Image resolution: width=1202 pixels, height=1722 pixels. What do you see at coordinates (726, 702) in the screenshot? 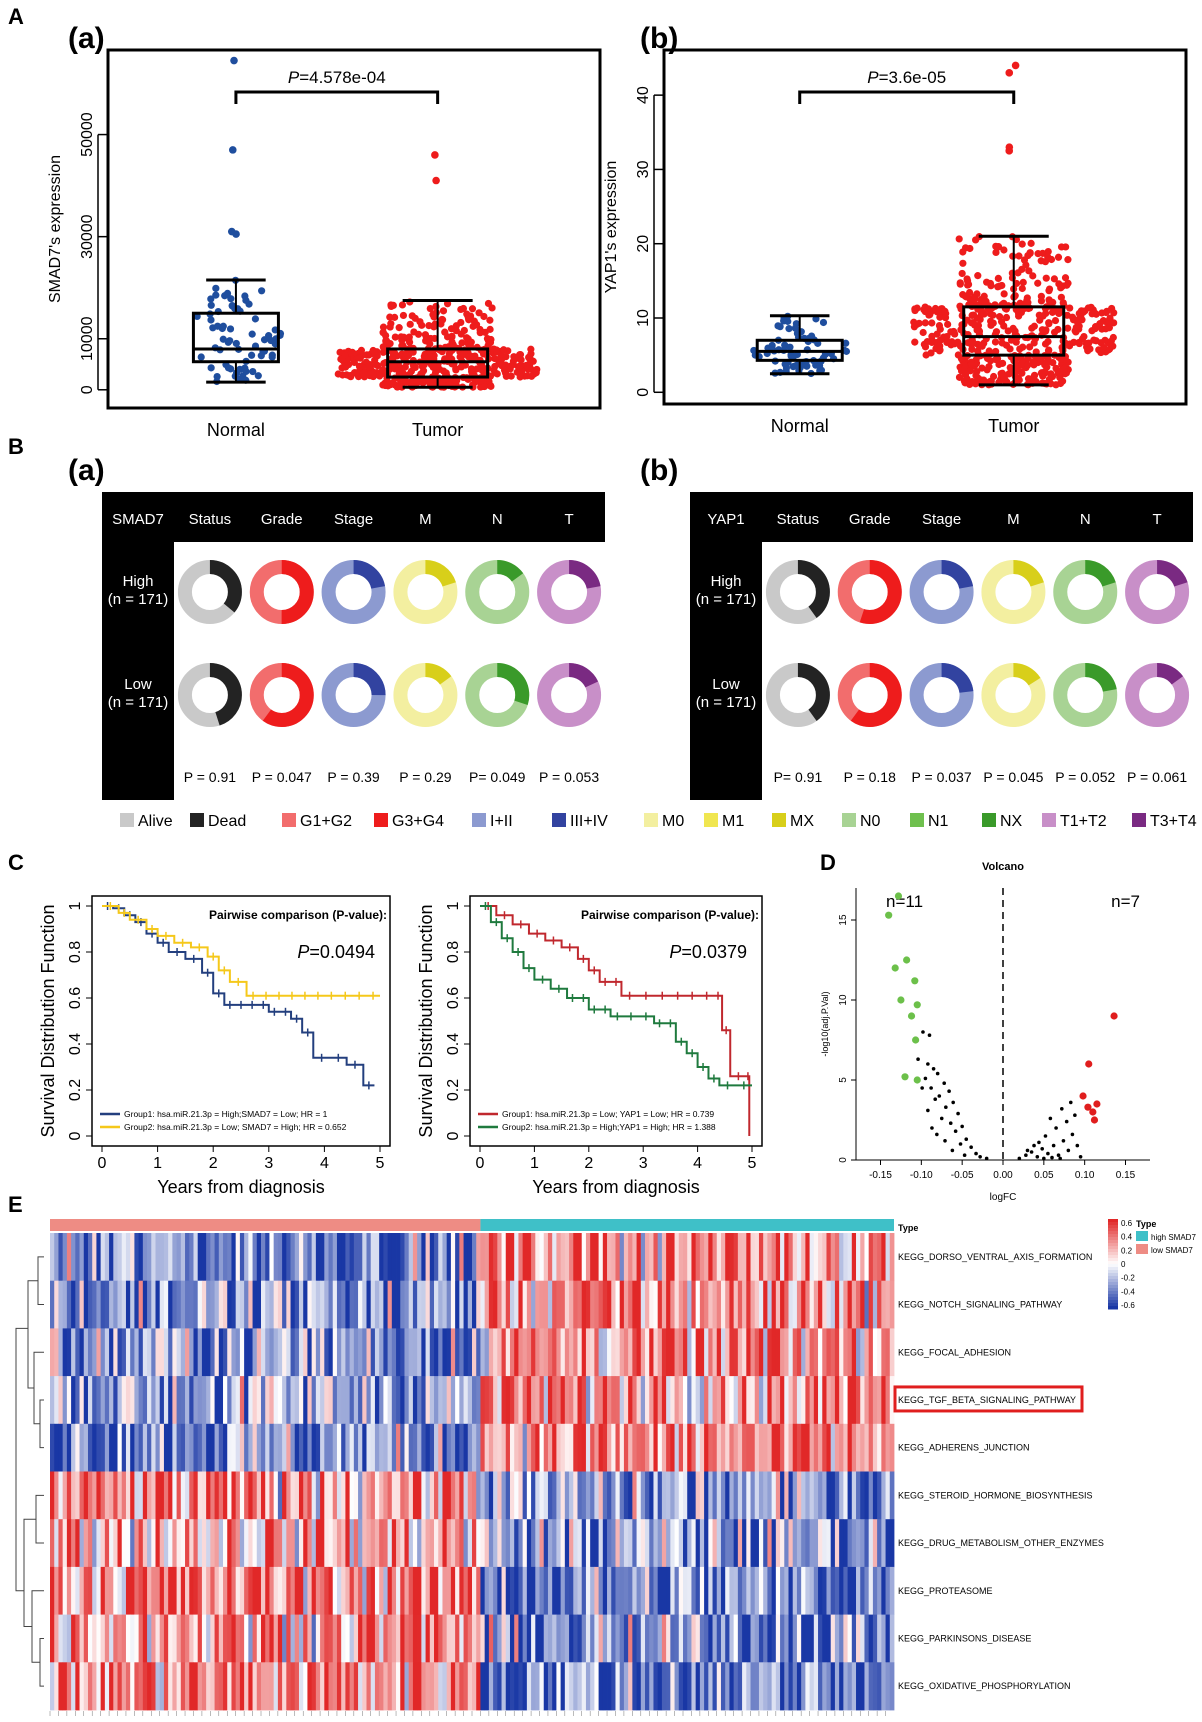
I see `row-count: (n = 171)` at bounding box center [726, 702].